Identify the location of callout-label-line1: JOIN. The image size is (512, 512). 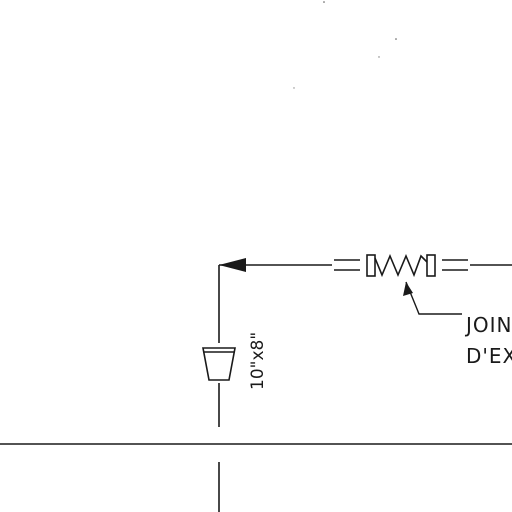
(488, 325).